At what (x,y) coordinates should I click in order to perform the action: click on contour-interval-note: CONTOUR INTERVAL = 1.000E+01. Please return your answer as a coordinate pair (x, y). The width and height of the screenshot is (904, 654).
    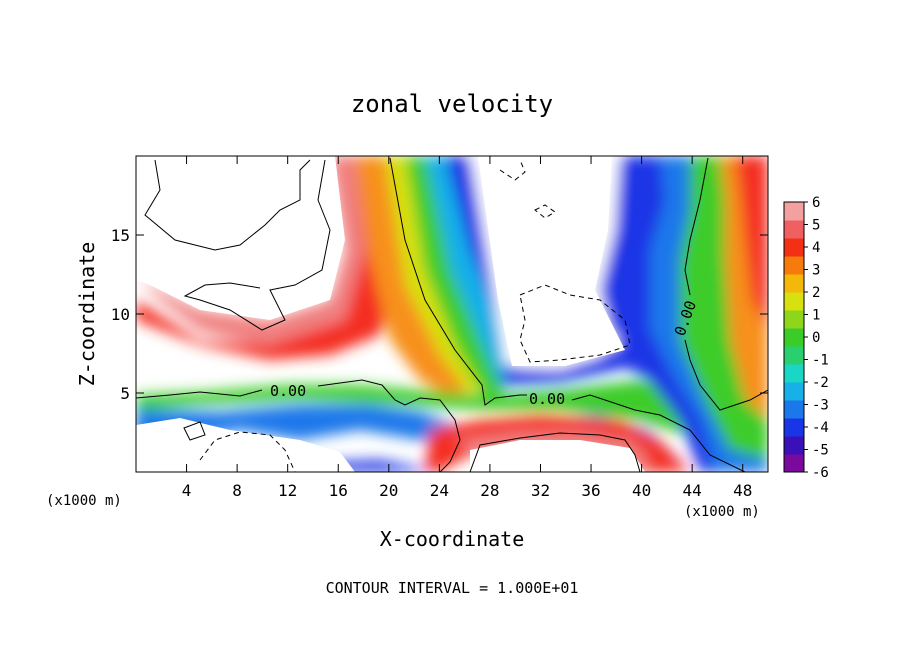
    Looking at the image, I should click on (452, 588).